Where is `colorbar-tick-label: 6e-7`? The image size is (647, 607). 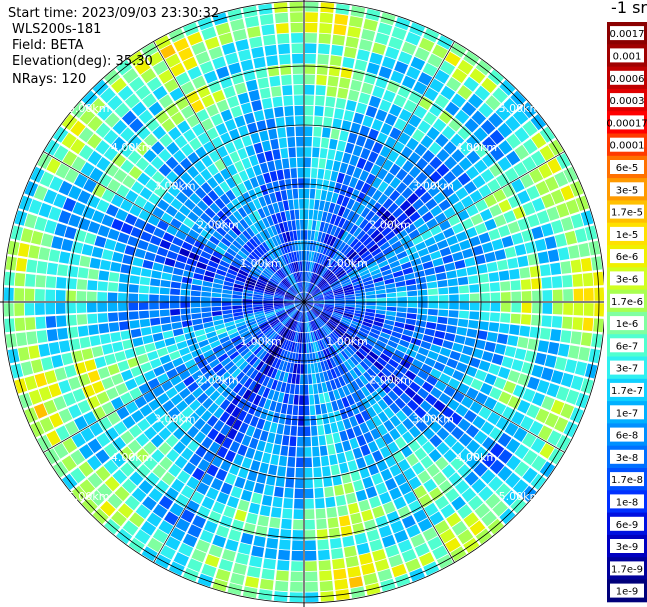
colorbar-tick-label: 6e-7 is located at coordinates (627, 346).